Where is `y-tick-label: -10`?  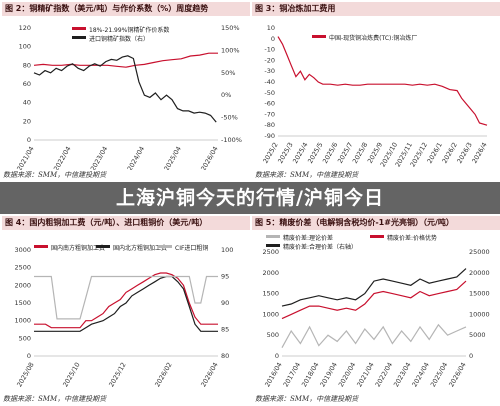
y-tick-label: -10 is located at coordinates (269, 50).